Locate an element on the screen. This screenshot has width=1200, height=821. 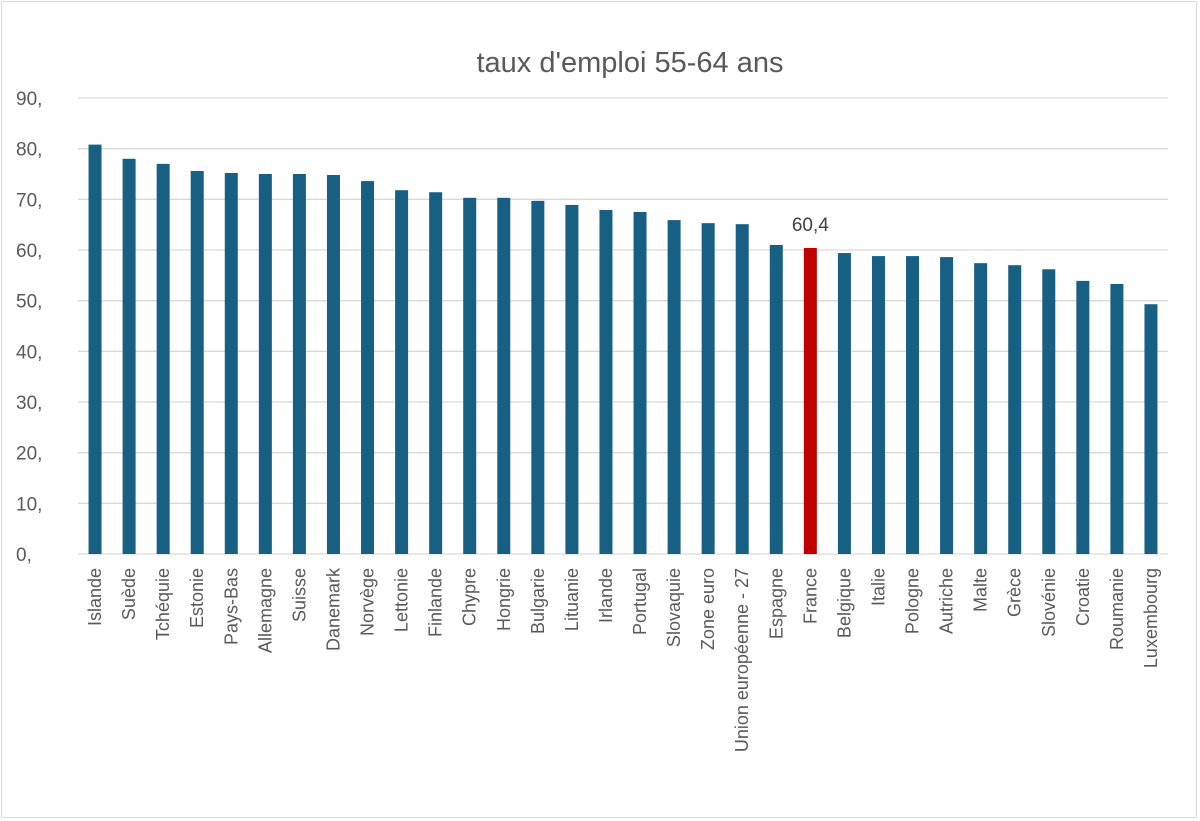
bar-irlande is located at coordinates (606, 381).